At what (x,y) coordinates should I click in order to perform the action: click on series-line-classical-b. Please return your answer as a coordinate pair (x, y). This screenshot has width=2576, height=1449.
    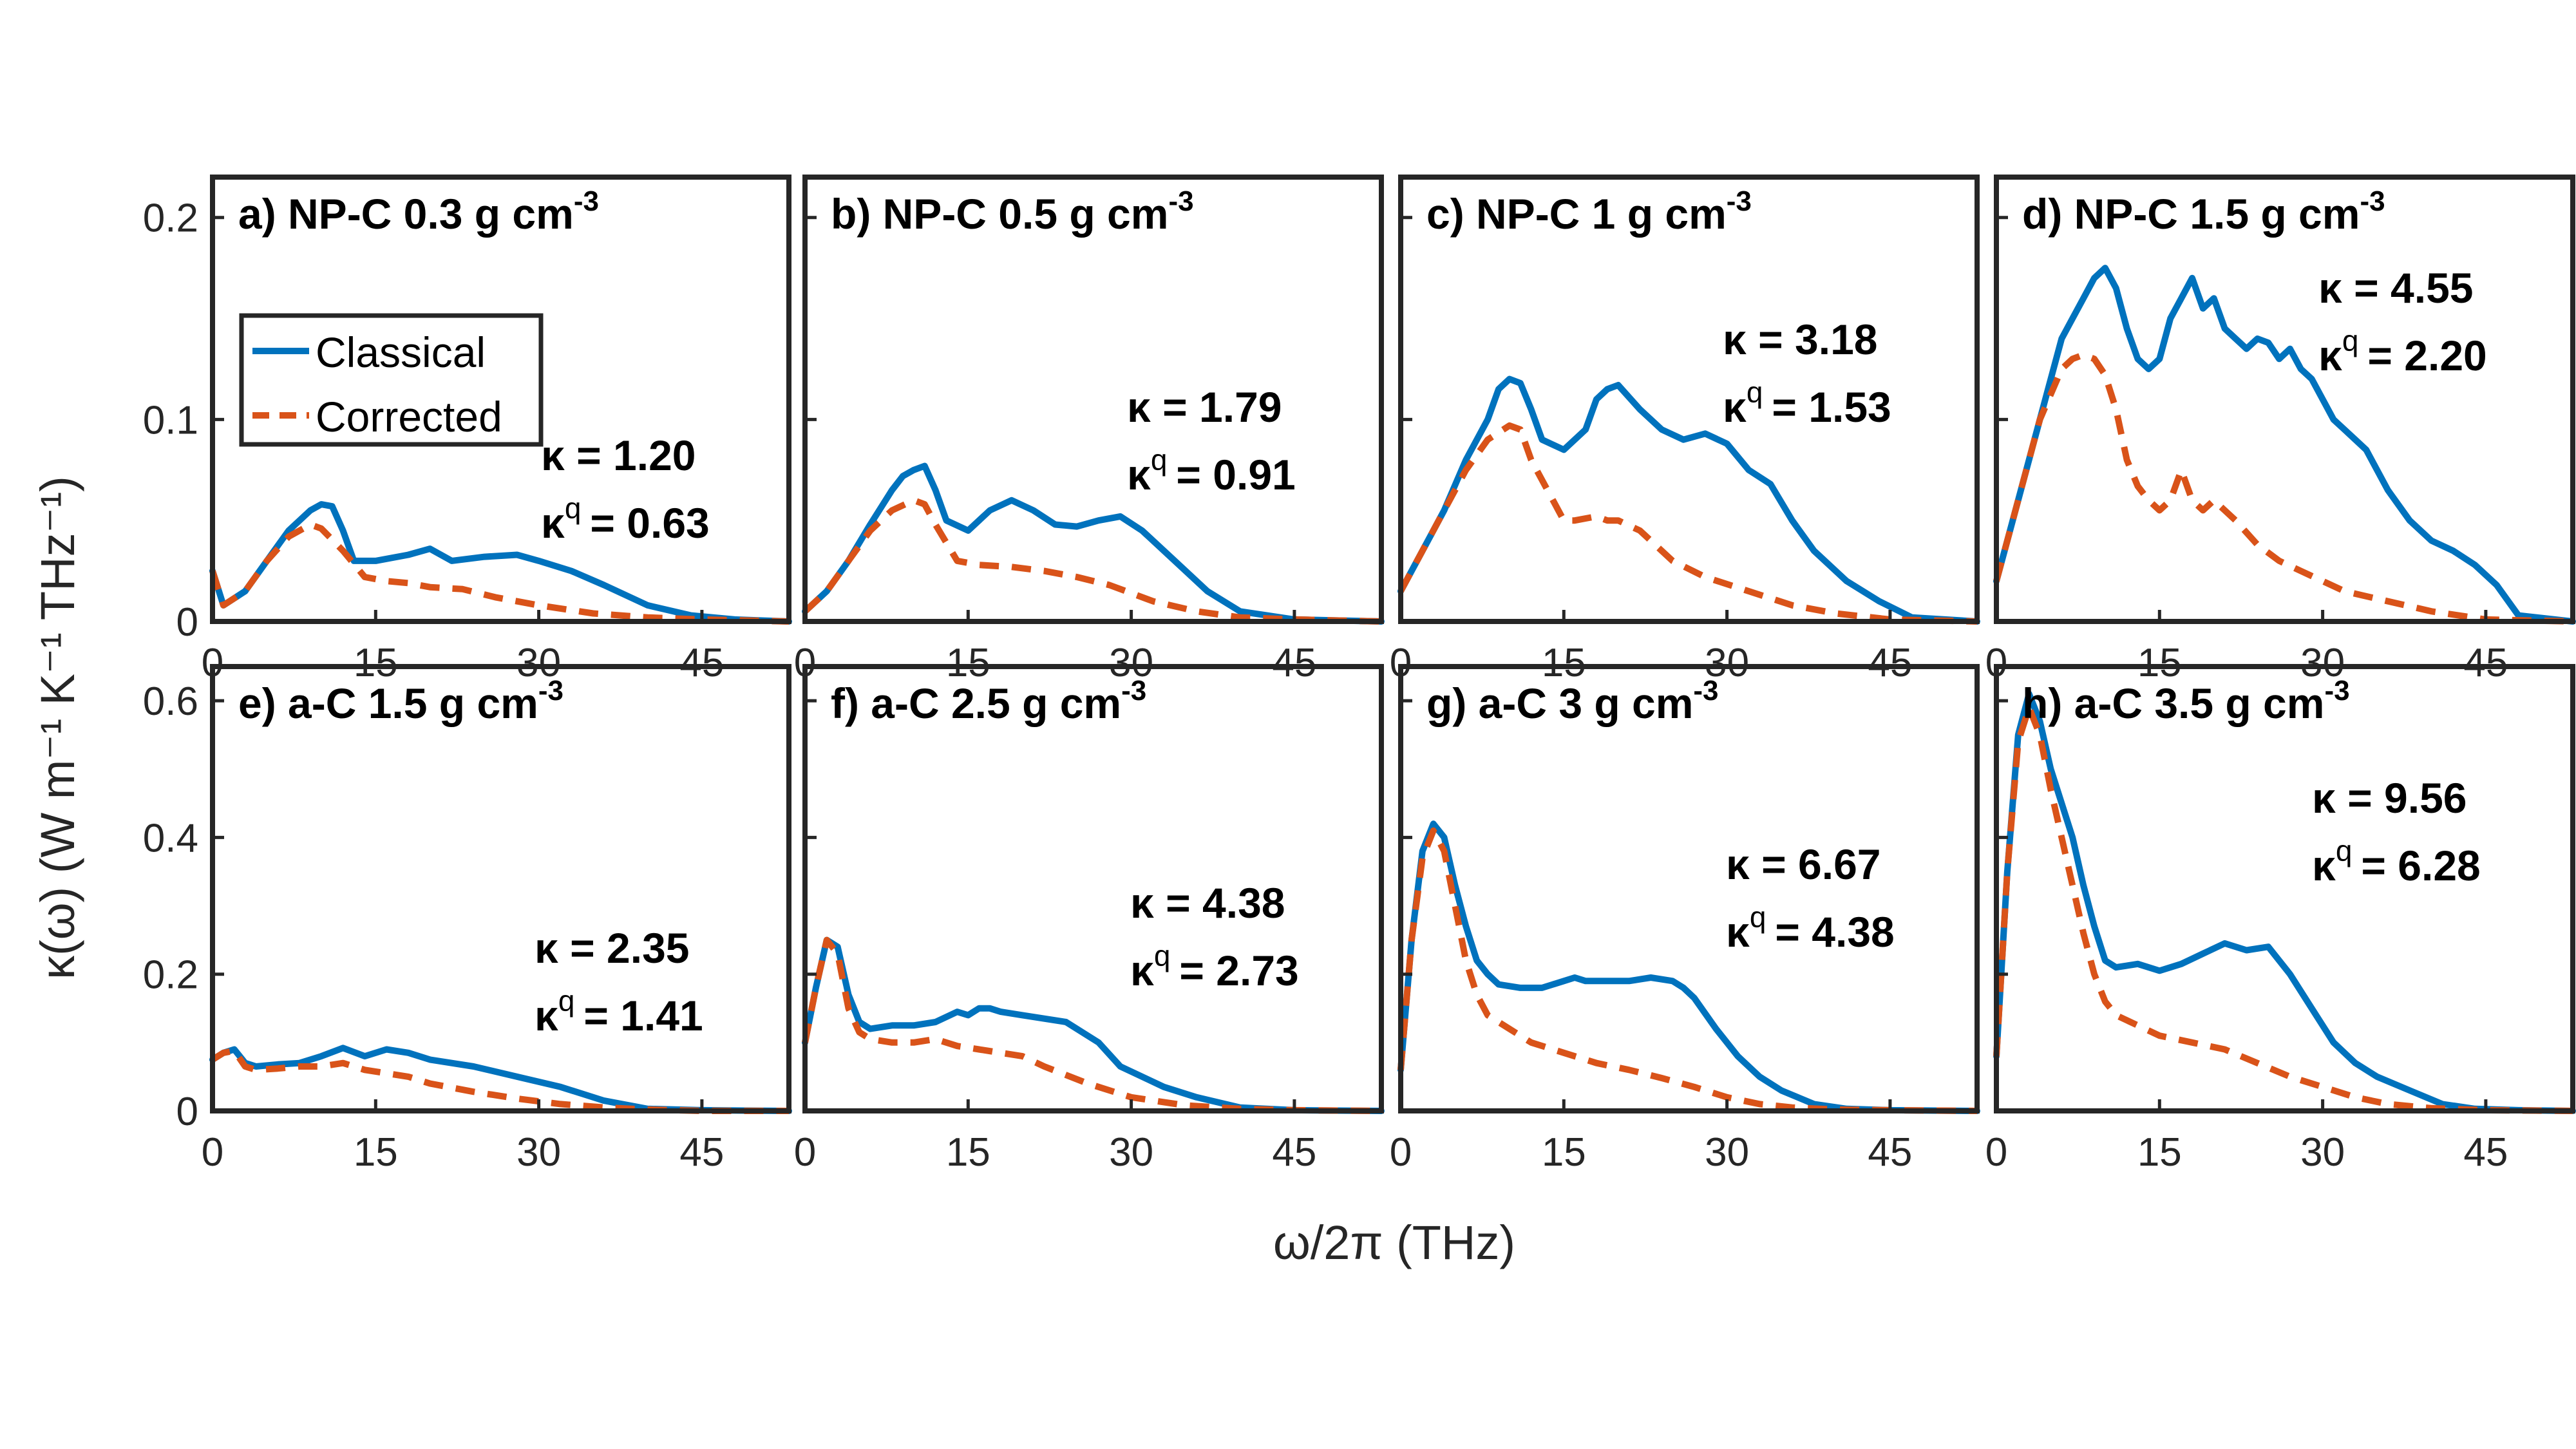
    Looking at the image, I should click on (1093, 543).